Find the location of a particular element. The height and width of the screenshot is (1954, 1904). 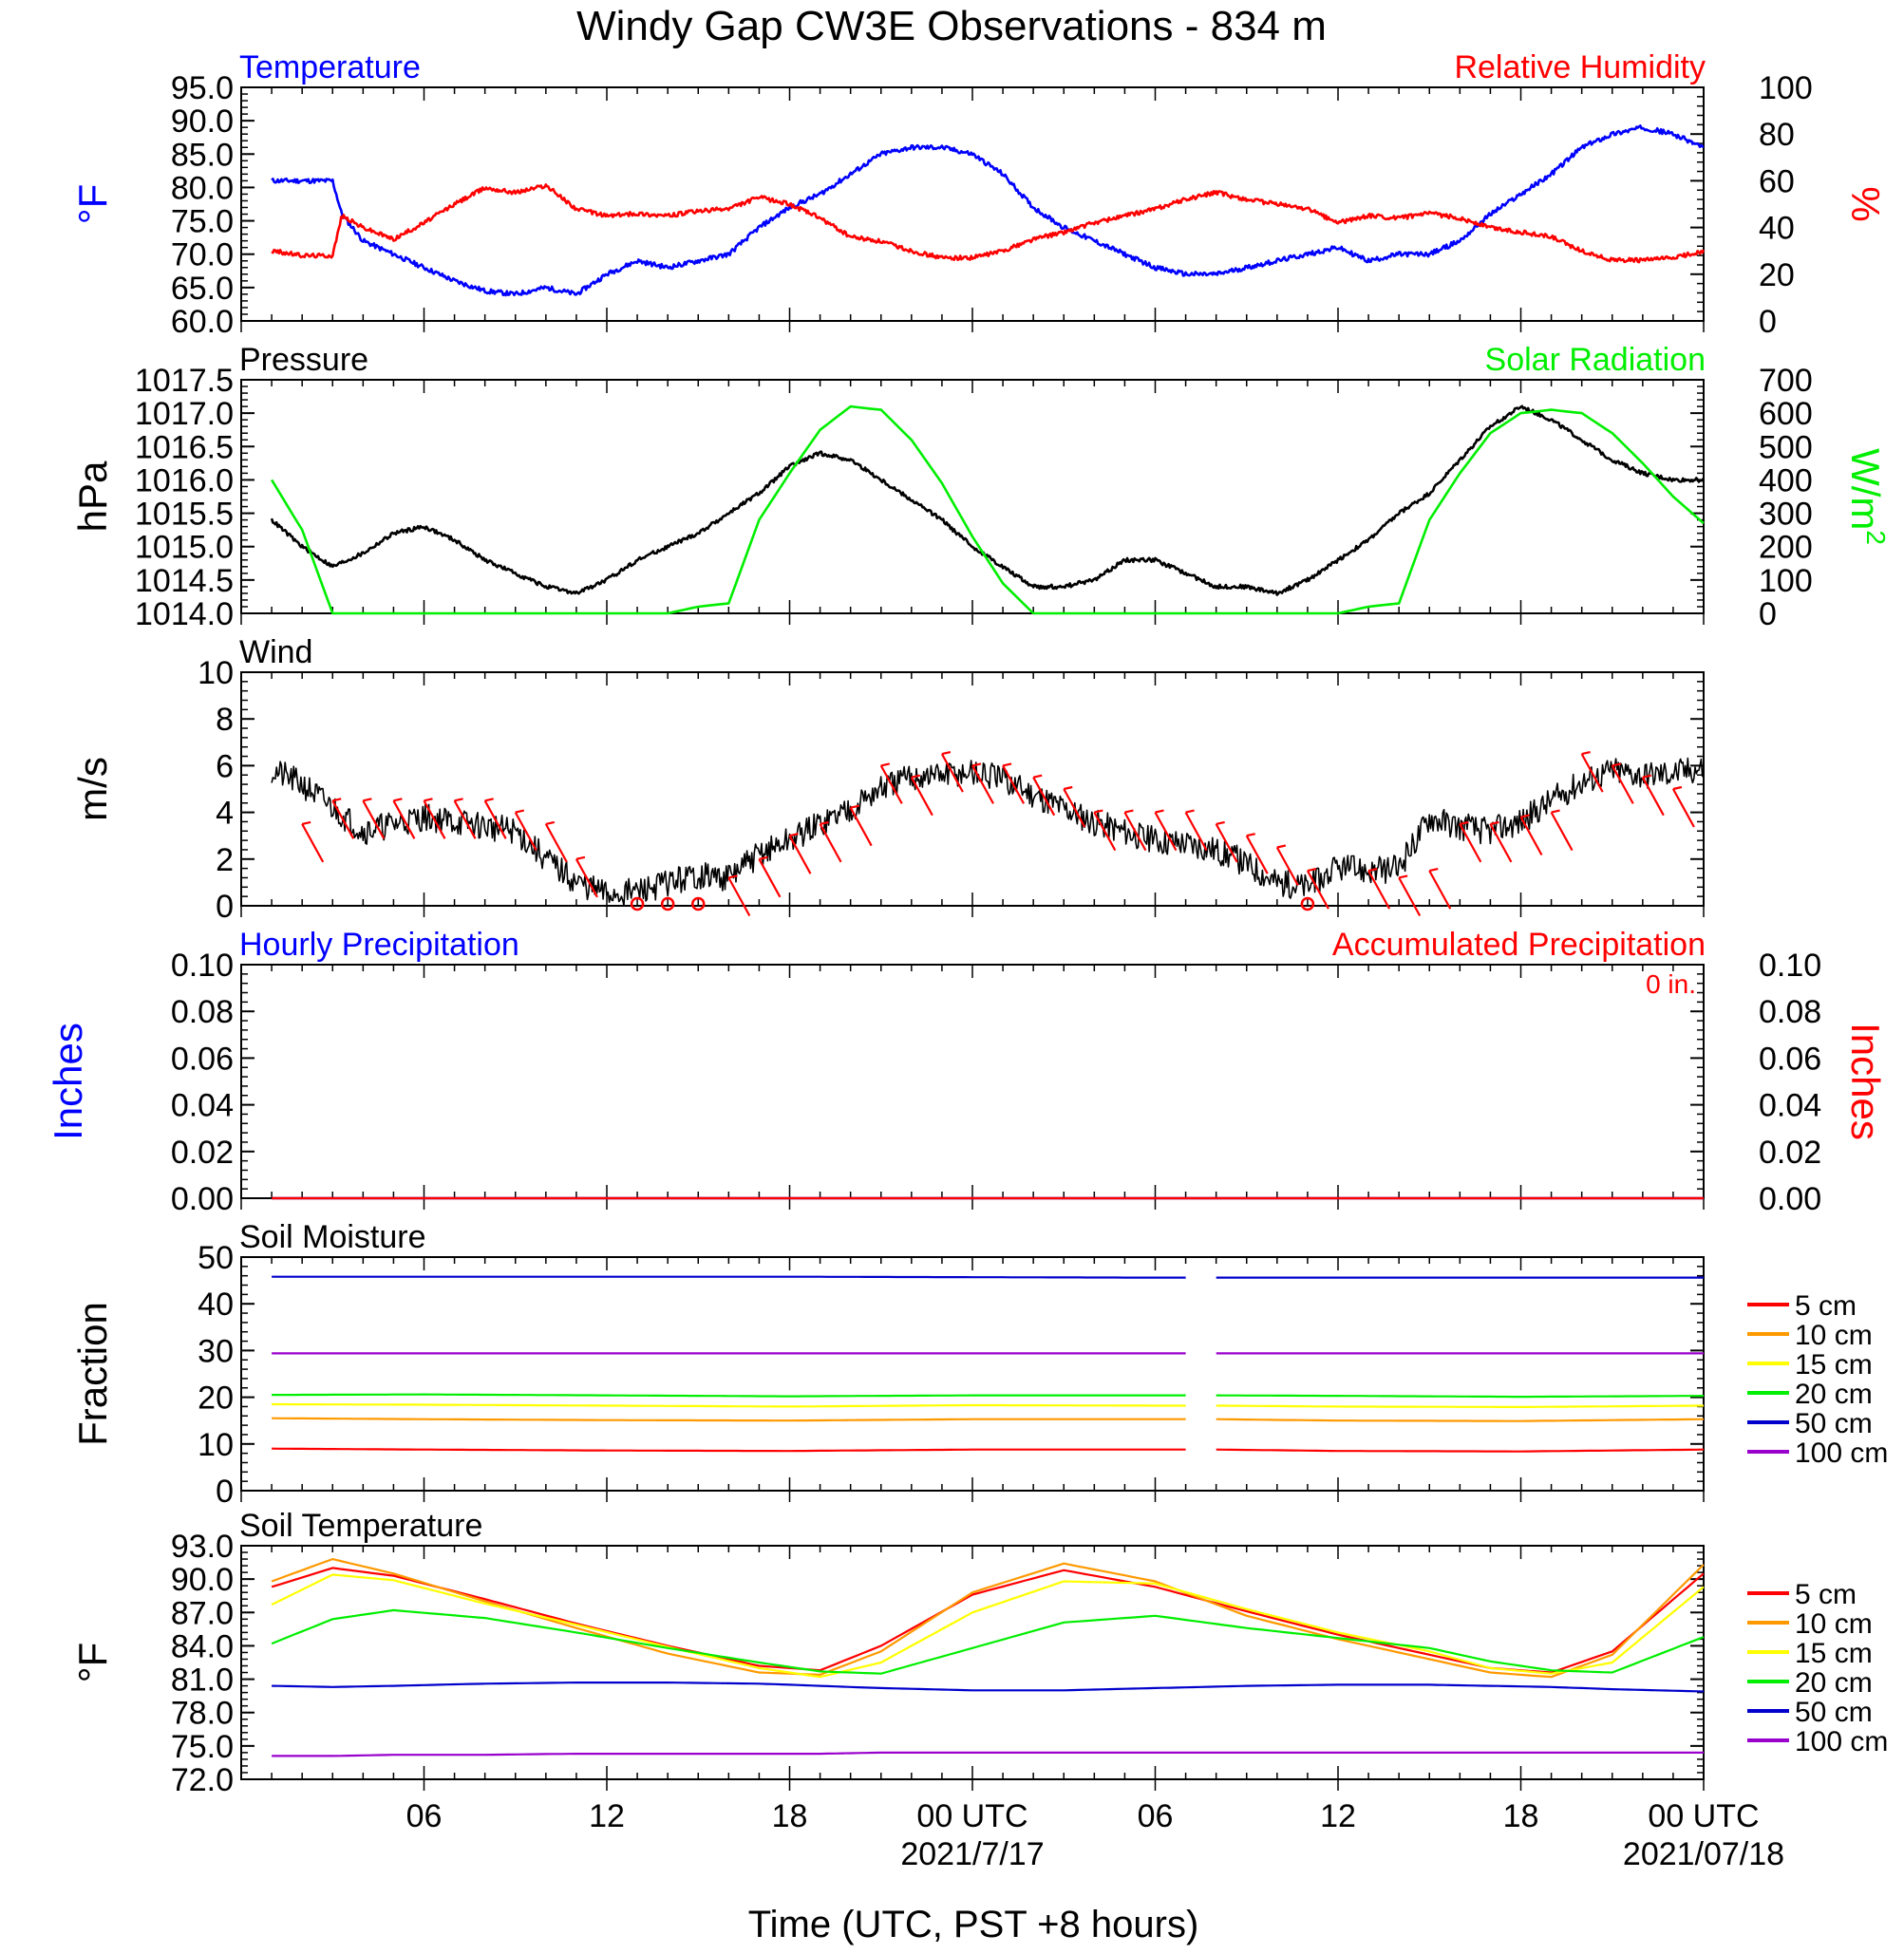

legend-label: 5 cm is located at coordinates (1826, 1594).